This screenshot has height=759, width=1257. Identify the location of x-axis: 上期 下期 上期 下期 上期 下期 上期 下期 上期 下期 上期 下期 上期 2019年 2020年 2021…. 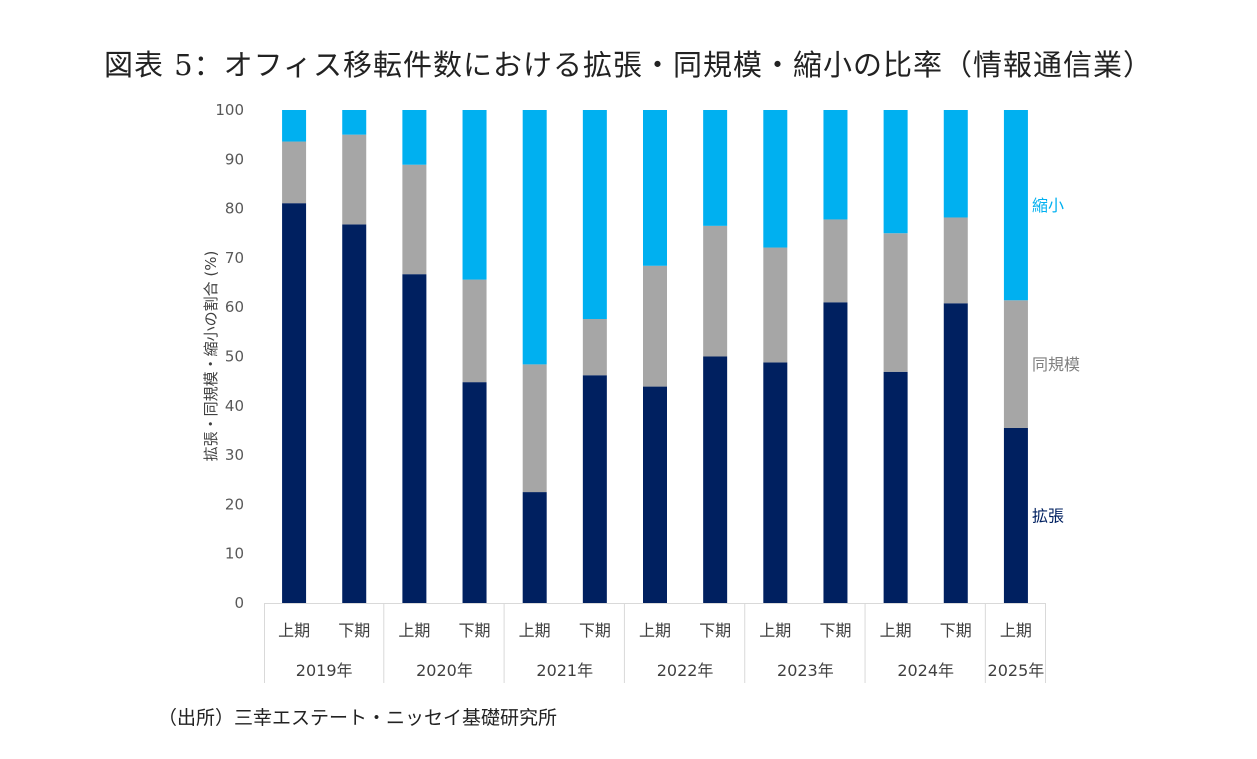
(655, 643).